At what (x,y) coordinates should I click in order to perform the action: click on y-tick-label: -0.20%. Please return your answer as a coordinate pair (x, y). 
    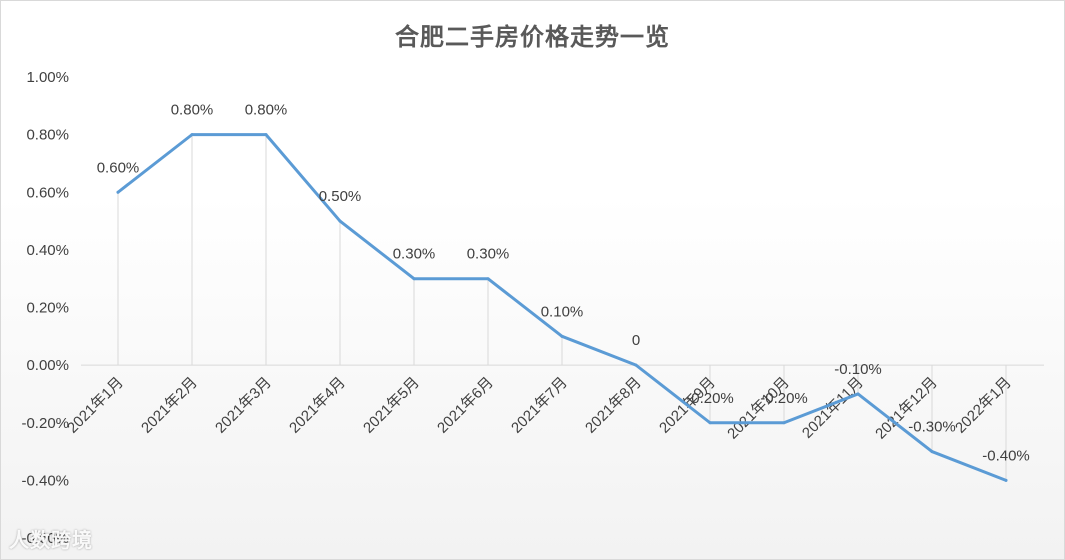
    Looking at the image, I should click on (45, 423).